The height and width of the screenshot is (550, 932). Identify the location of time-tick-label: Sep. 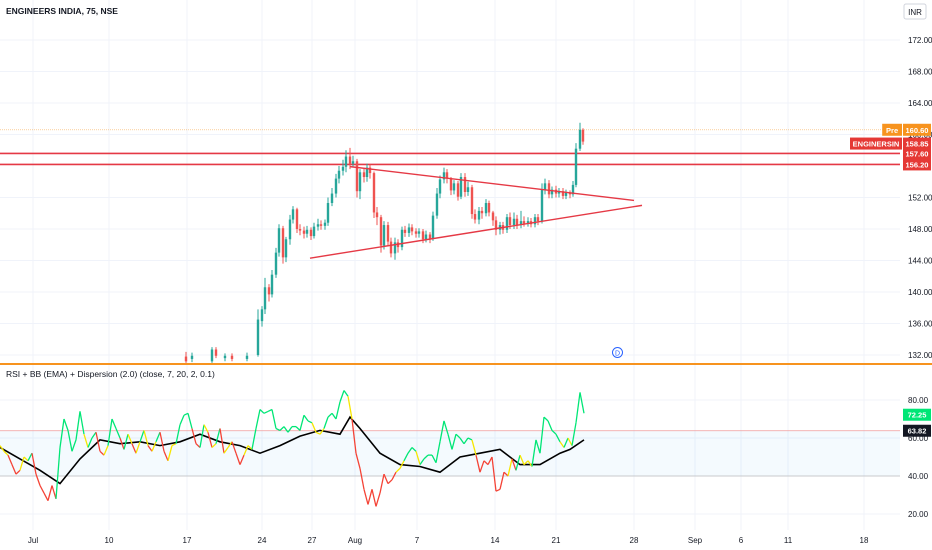
(695, 540).